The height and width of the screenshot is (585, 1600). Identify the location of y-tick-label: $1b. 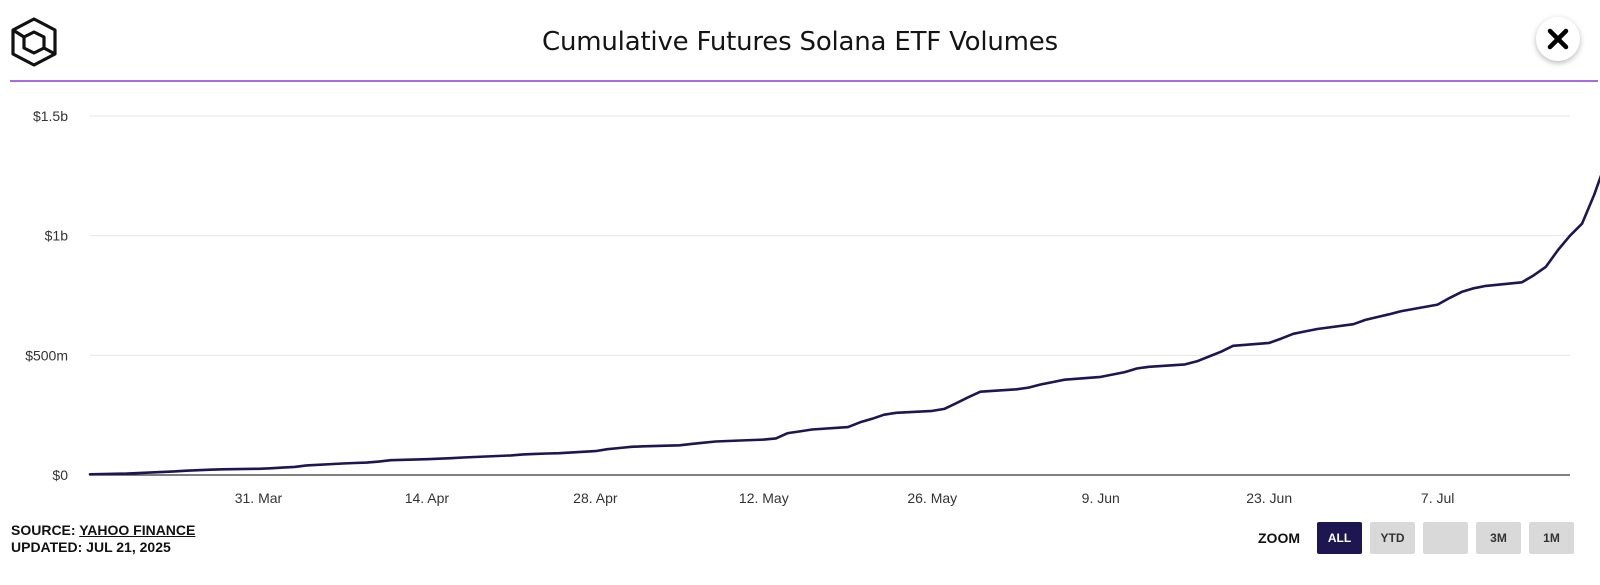
(57, 236).